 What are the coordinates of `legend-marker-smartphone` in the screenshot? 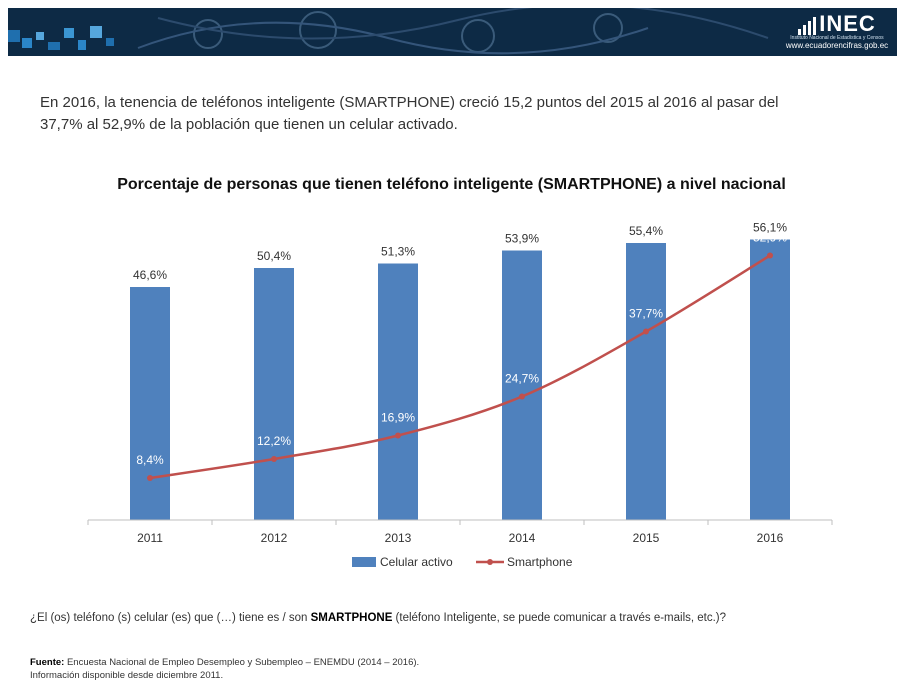 It's located at (490, 562).